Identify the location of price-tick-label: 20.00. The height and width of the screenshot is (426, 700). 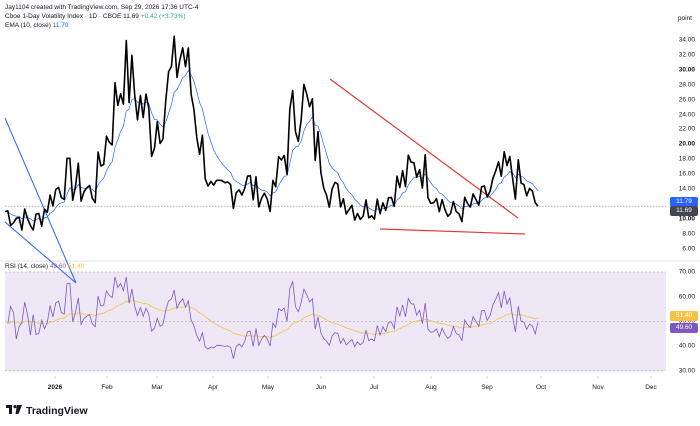
(686, 144).